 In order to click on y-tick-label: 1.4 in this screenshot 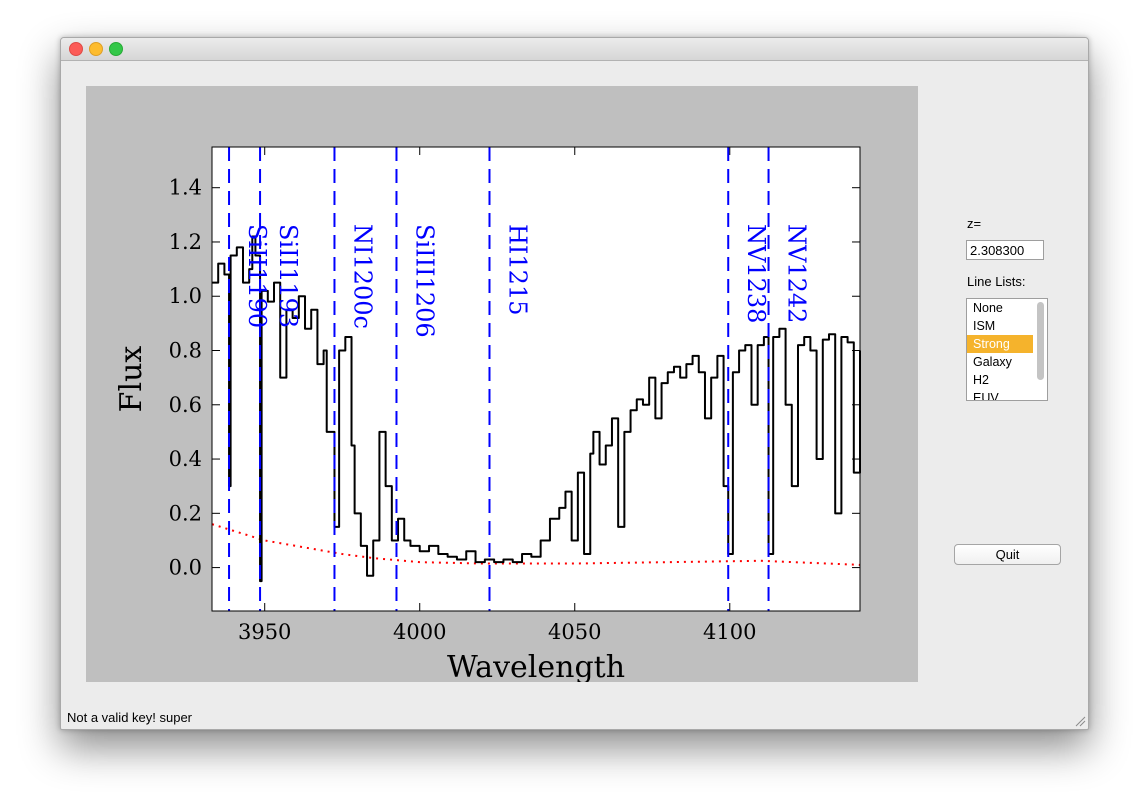, I will do `click(185, 188)`.